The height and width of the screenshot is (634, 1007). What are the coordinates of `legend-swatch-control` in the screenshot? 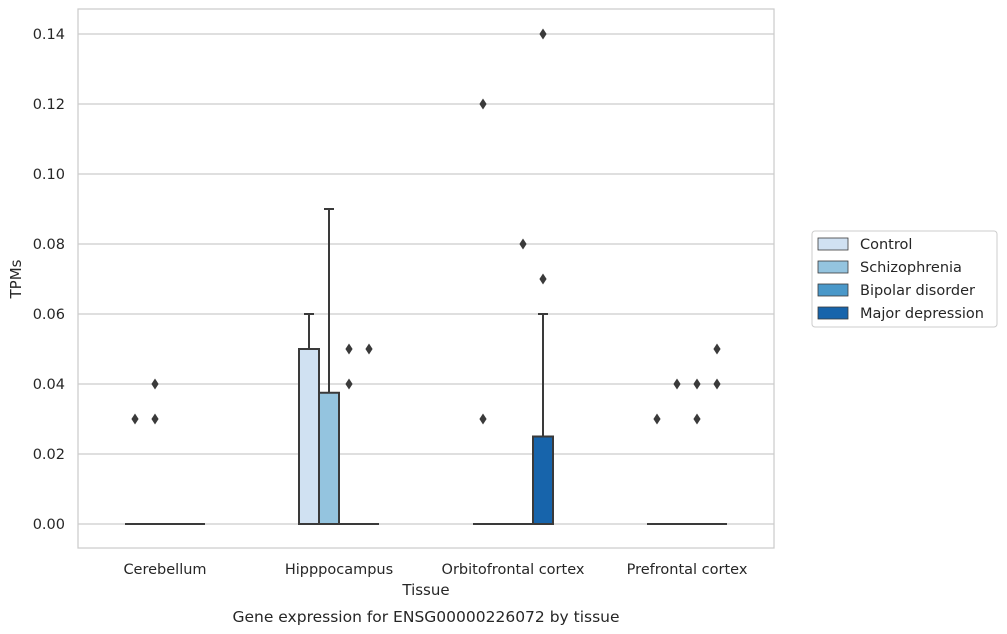 It's located at (833, 244).